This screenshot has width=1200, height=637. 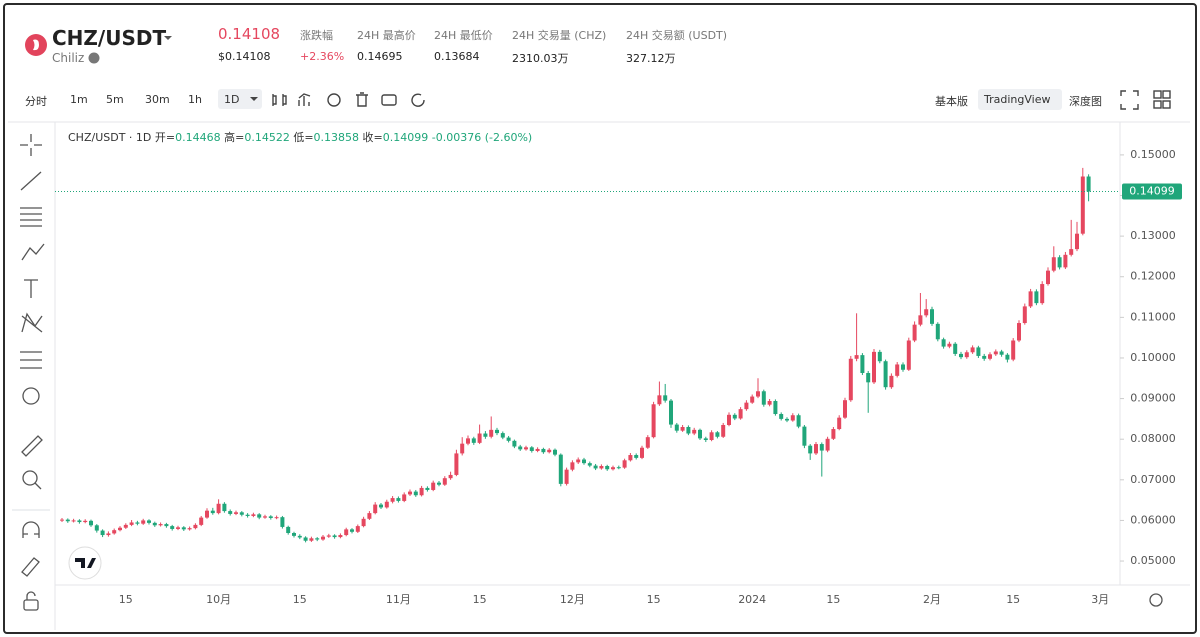 What do you see at coordinates (232, 99) in the screenshot?
I see `interval: 1D` at bounding box center [232, 99].